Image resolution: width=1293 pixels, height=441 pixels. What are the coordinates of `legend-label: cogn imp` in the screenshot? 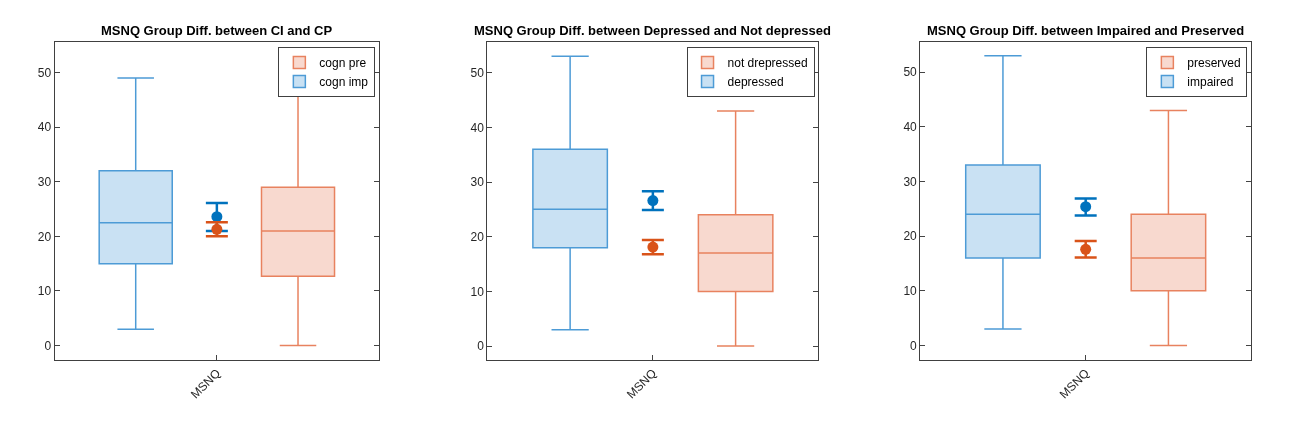 It's located at (344, 82).